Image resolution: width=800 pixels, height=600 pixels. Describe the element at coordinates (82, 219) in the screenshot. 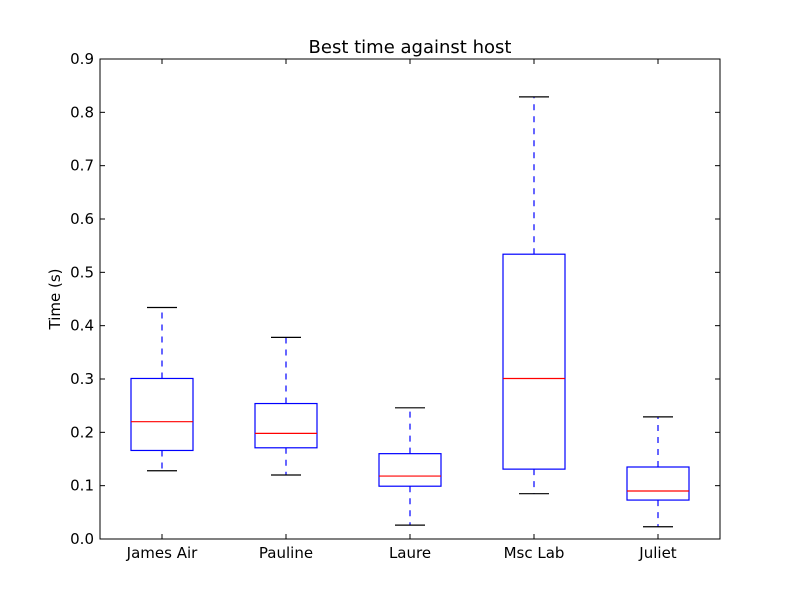

I see `y-tick-label-6: 0.6` at that location.